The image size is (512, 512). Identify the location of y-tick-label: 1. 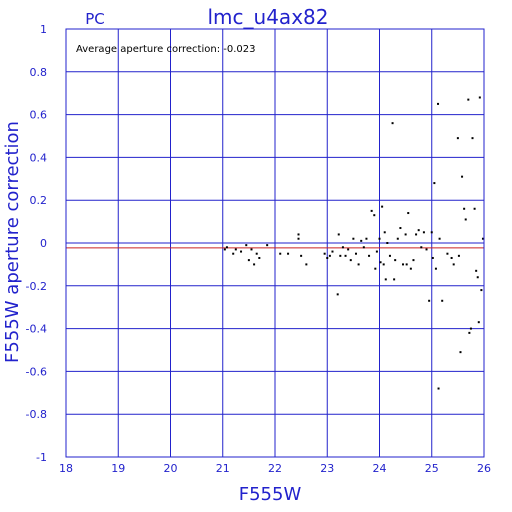
(43, 29).